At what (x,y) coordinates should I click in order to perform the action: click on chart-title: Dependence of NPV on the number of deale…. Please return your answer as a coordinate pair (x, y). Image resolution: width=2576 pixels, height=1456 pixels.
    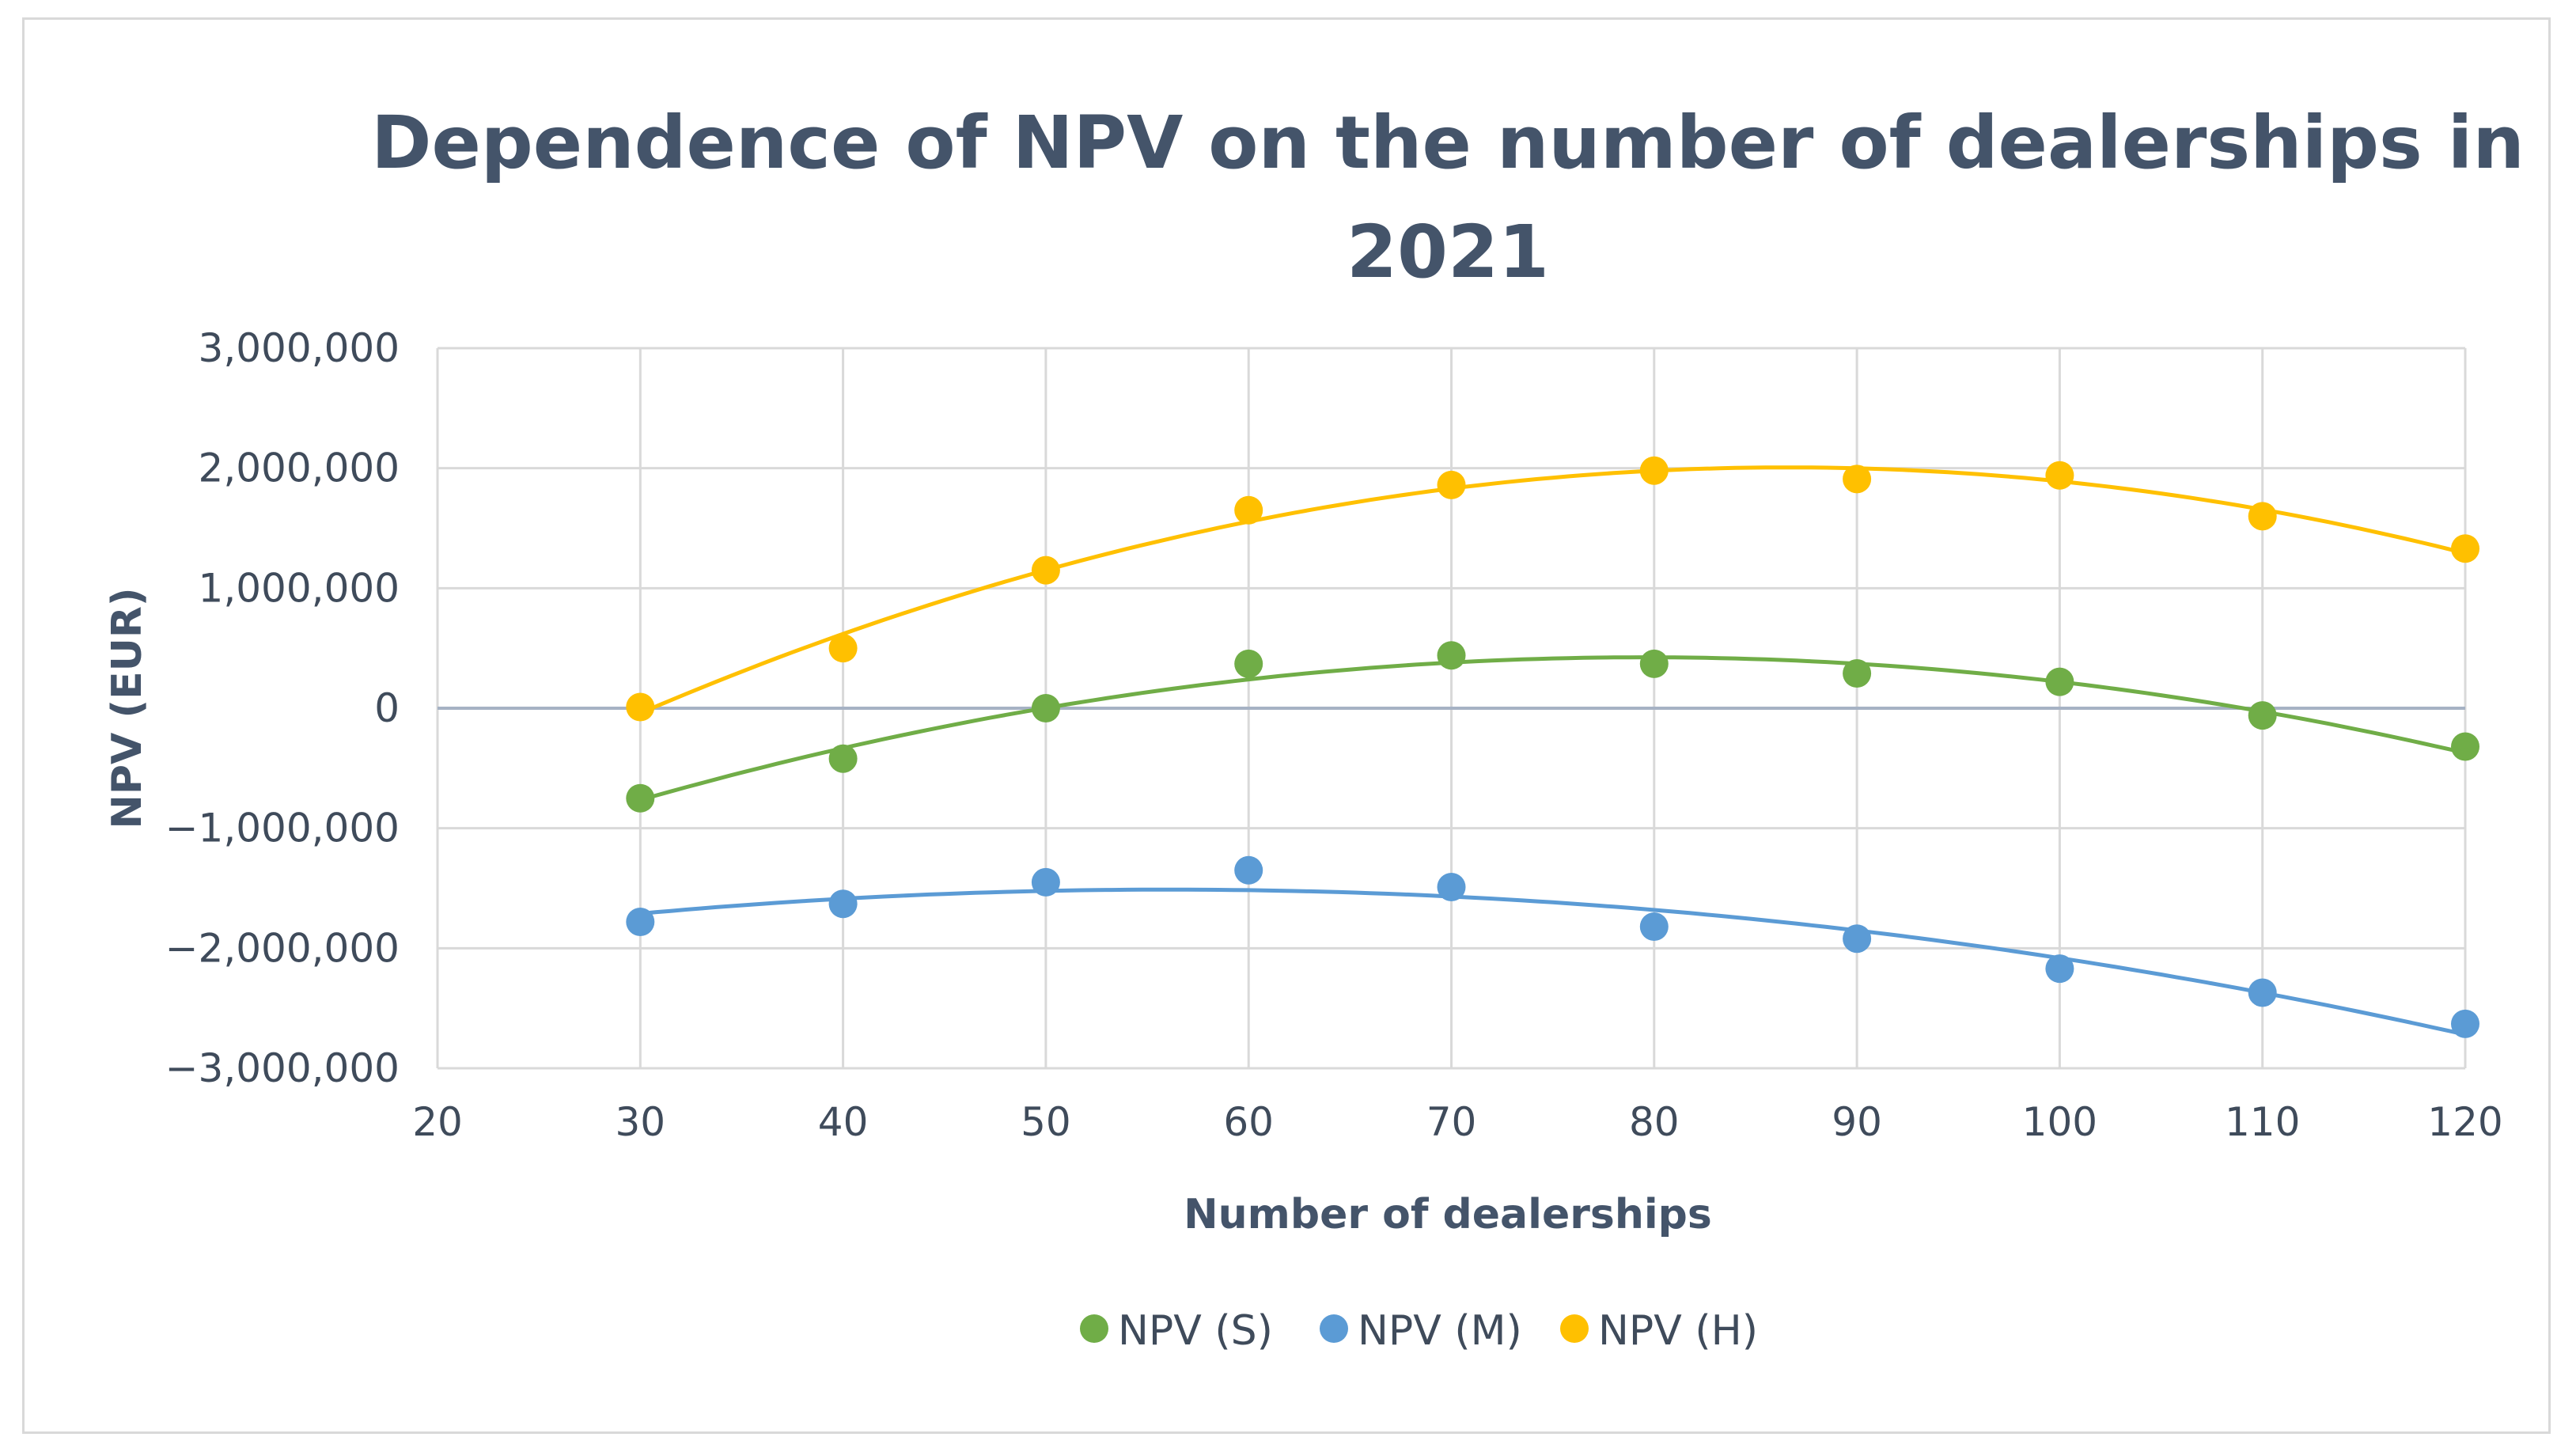
    Looking at the image, I should click on (1448, 197).